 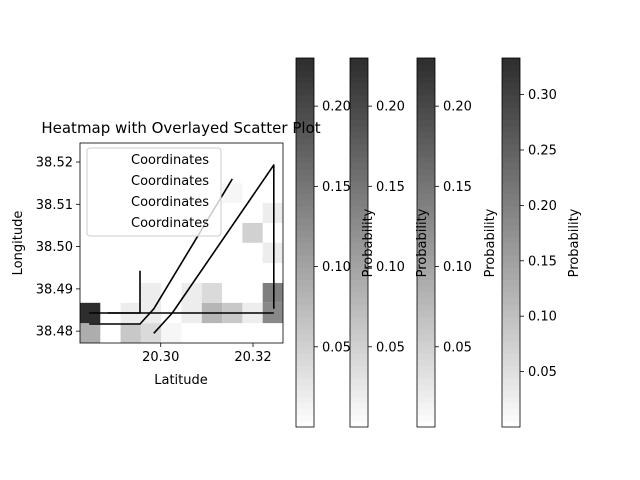 What do you see at coordinates (18, 243) in the screenshot?
I see `y-axis-label: Longitude` at bounding box center [18, 243].